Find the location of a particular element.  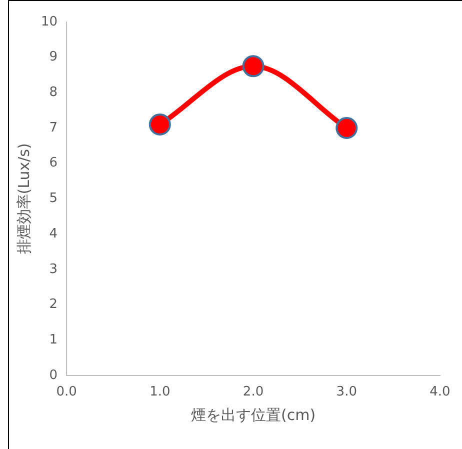

y-tick-label: 8 is located at coordinates (53, 92).